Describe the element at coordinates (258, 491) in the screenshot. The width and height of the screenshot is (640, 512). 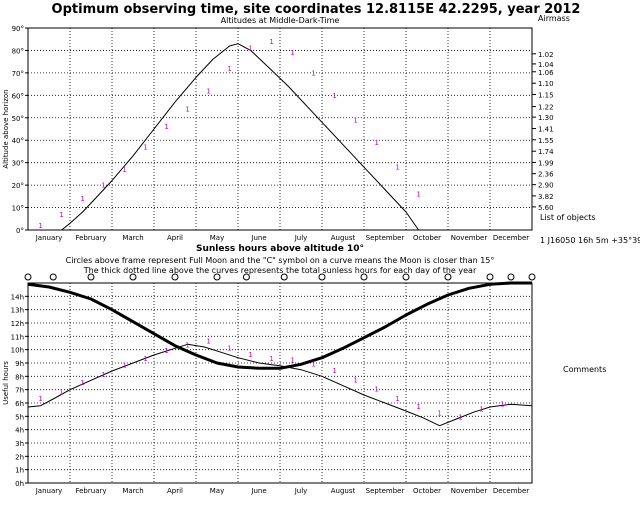
I see `hours-month-label: June` at that location.